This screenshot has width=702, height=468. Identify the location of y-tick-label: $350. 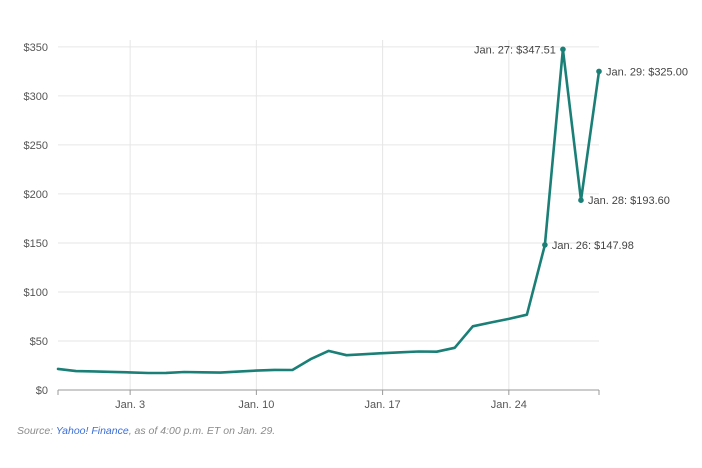
(36, 48).